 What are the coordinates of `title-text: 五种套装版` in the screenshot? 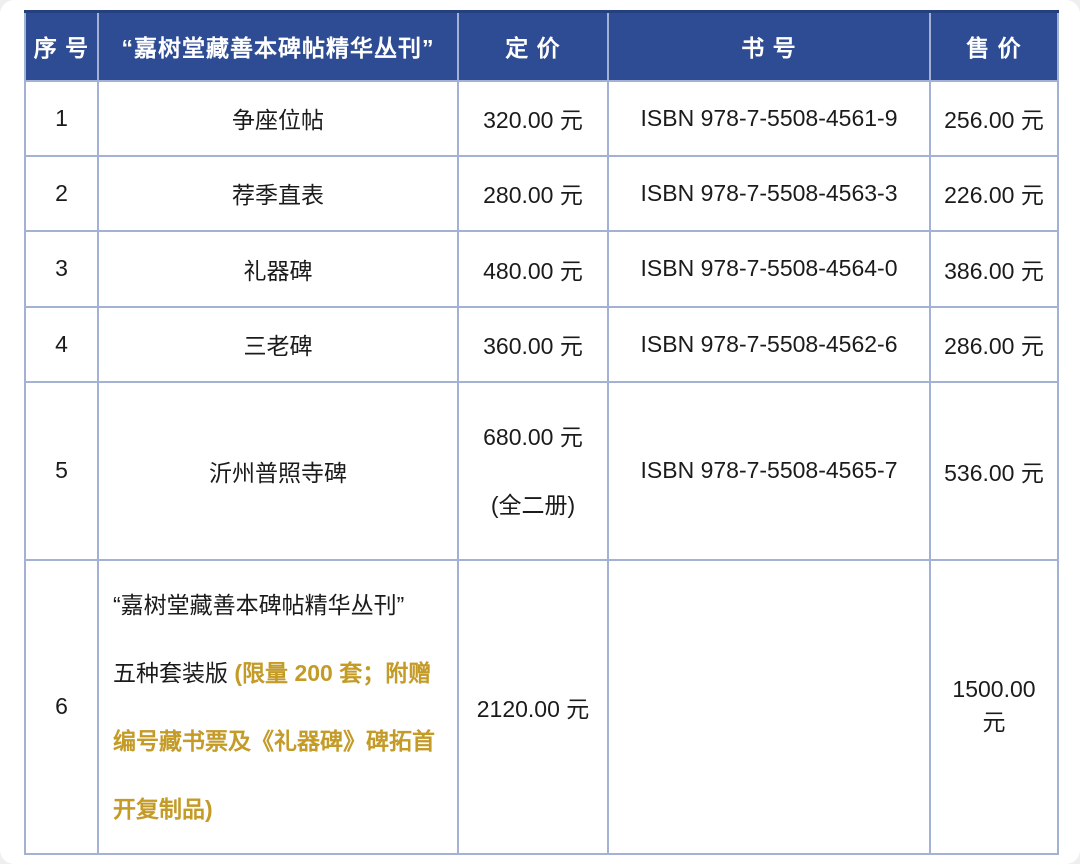 It's located at (174, 672).